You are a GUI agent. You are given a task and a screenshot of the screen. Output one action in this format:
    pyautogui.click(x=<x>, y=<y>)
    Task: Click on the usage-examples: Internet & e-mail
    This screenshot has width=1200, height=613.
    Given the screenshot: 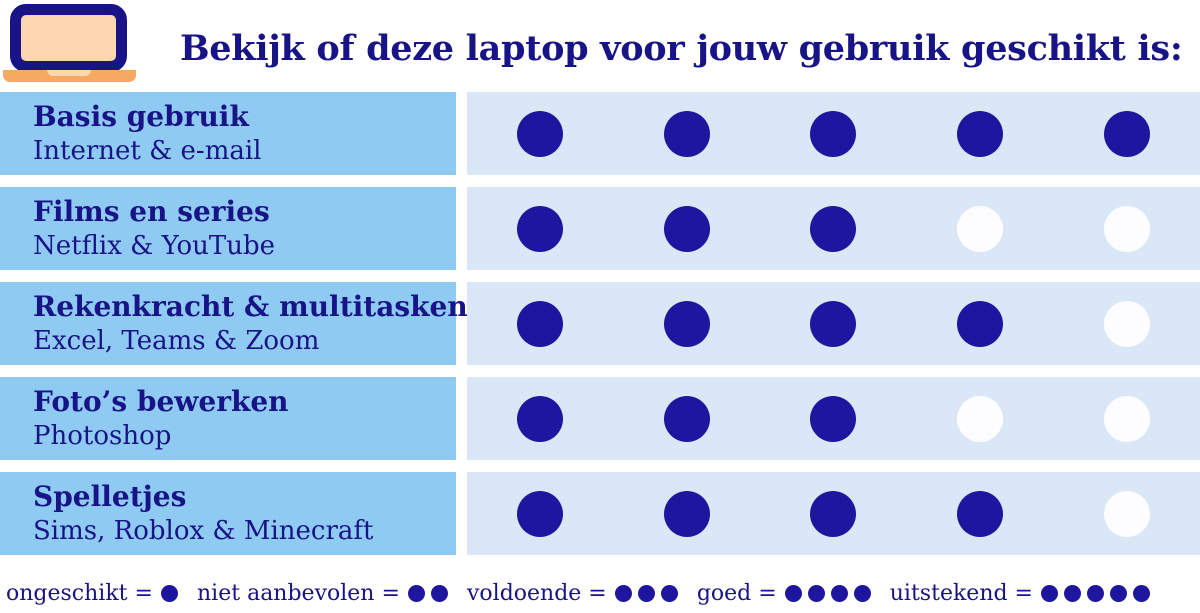 What is the action you would take?
    pyautogui.click(x=147, y=150)
    